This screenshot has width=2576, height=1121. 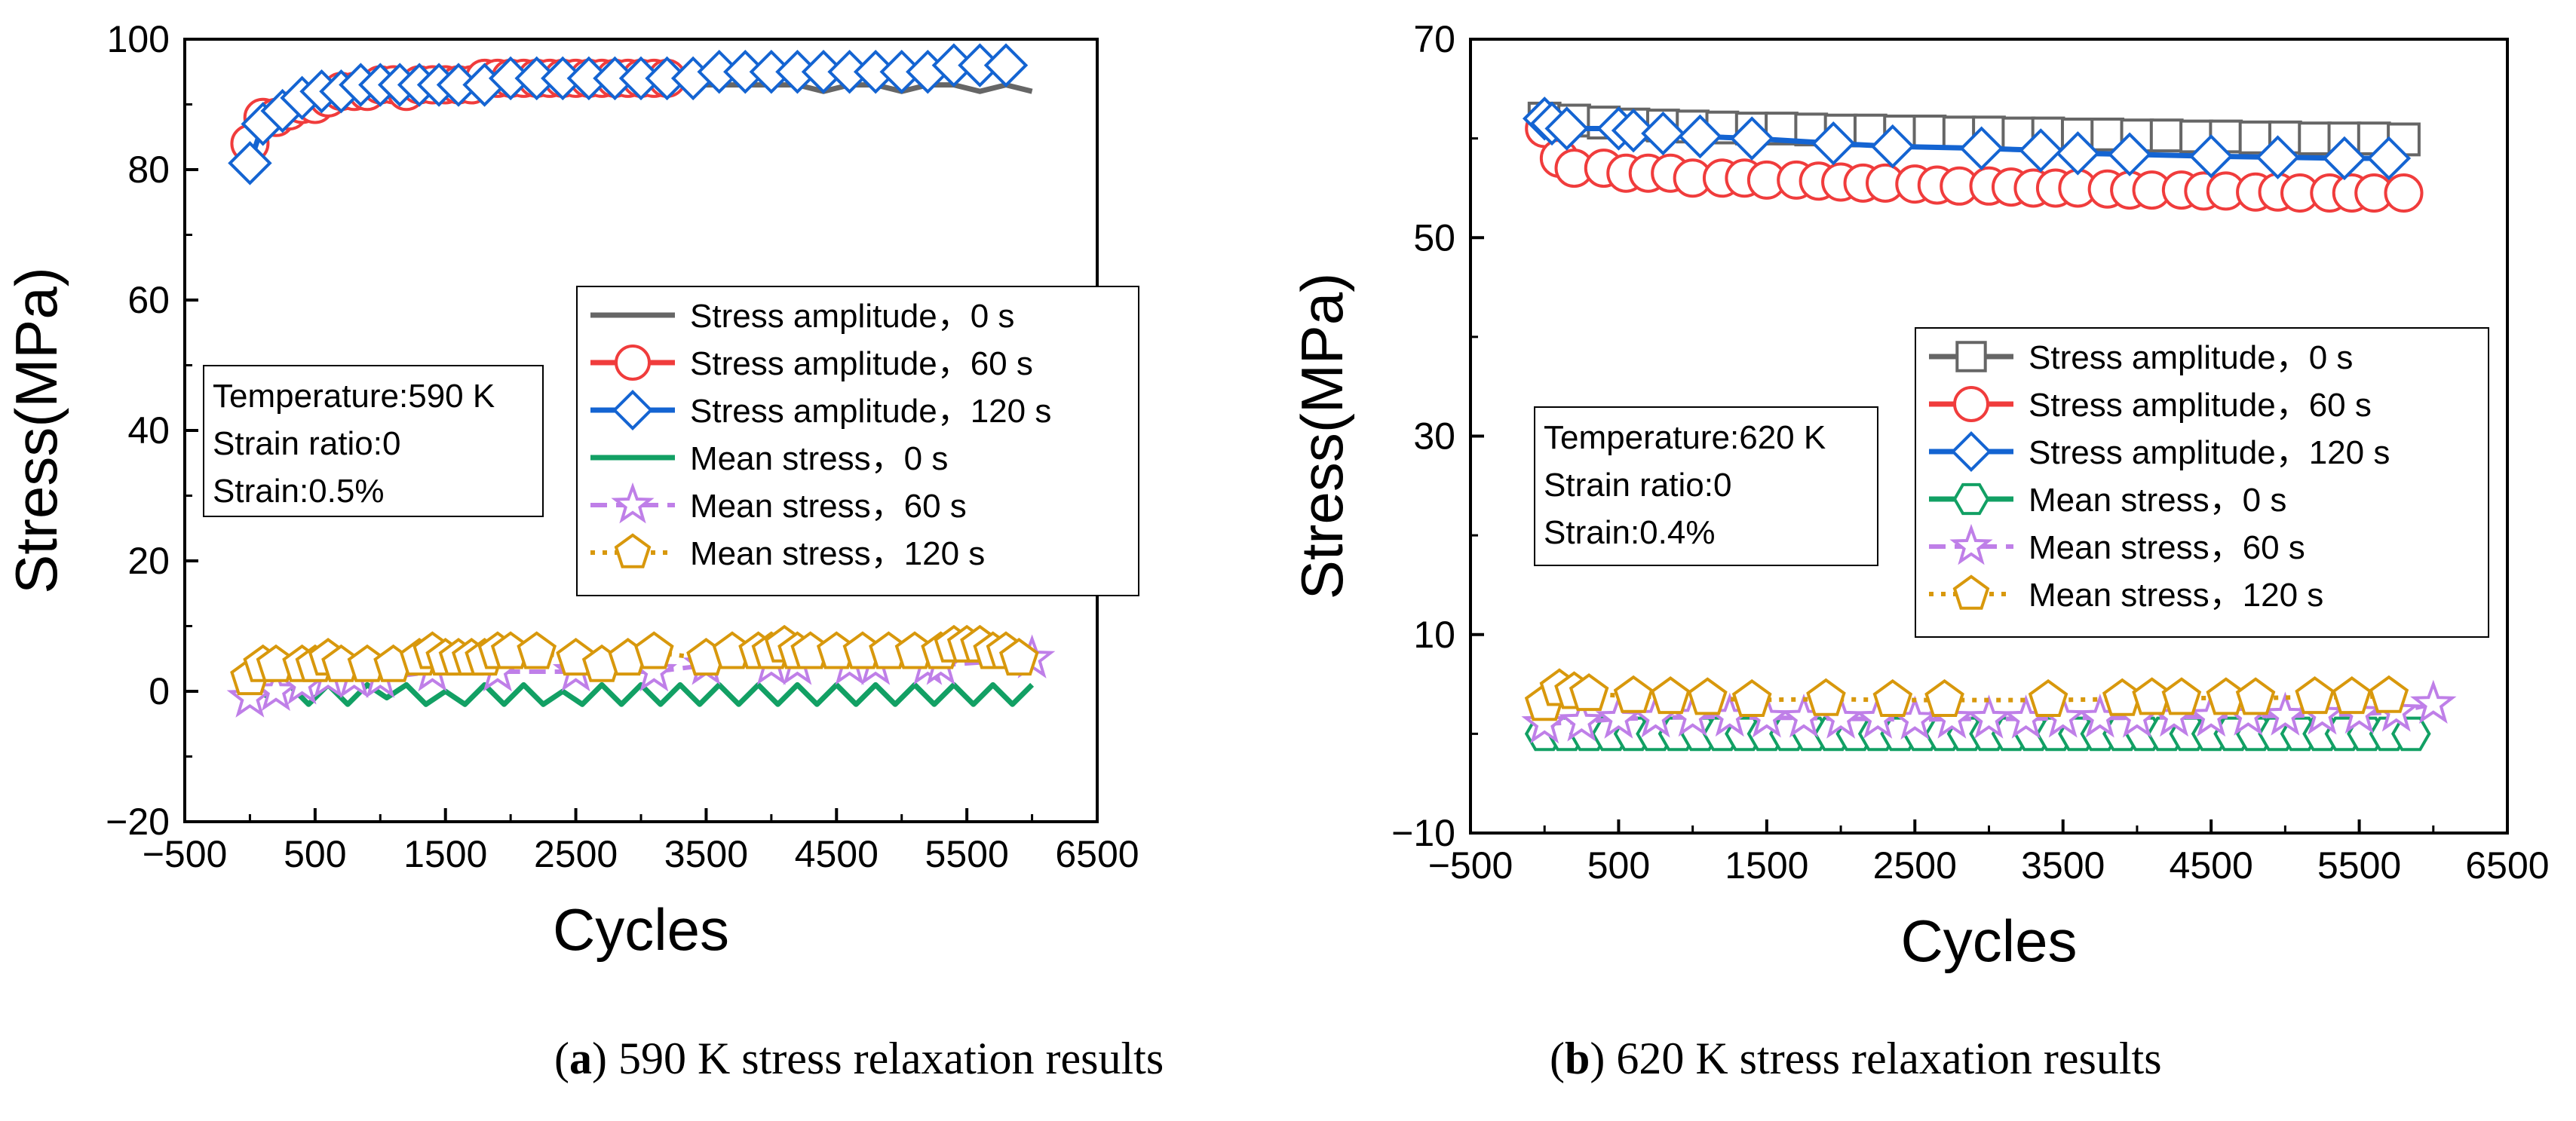 I want to click on caption-a-text: 590 K stress relaxation results, so click(x=885, y=1058).